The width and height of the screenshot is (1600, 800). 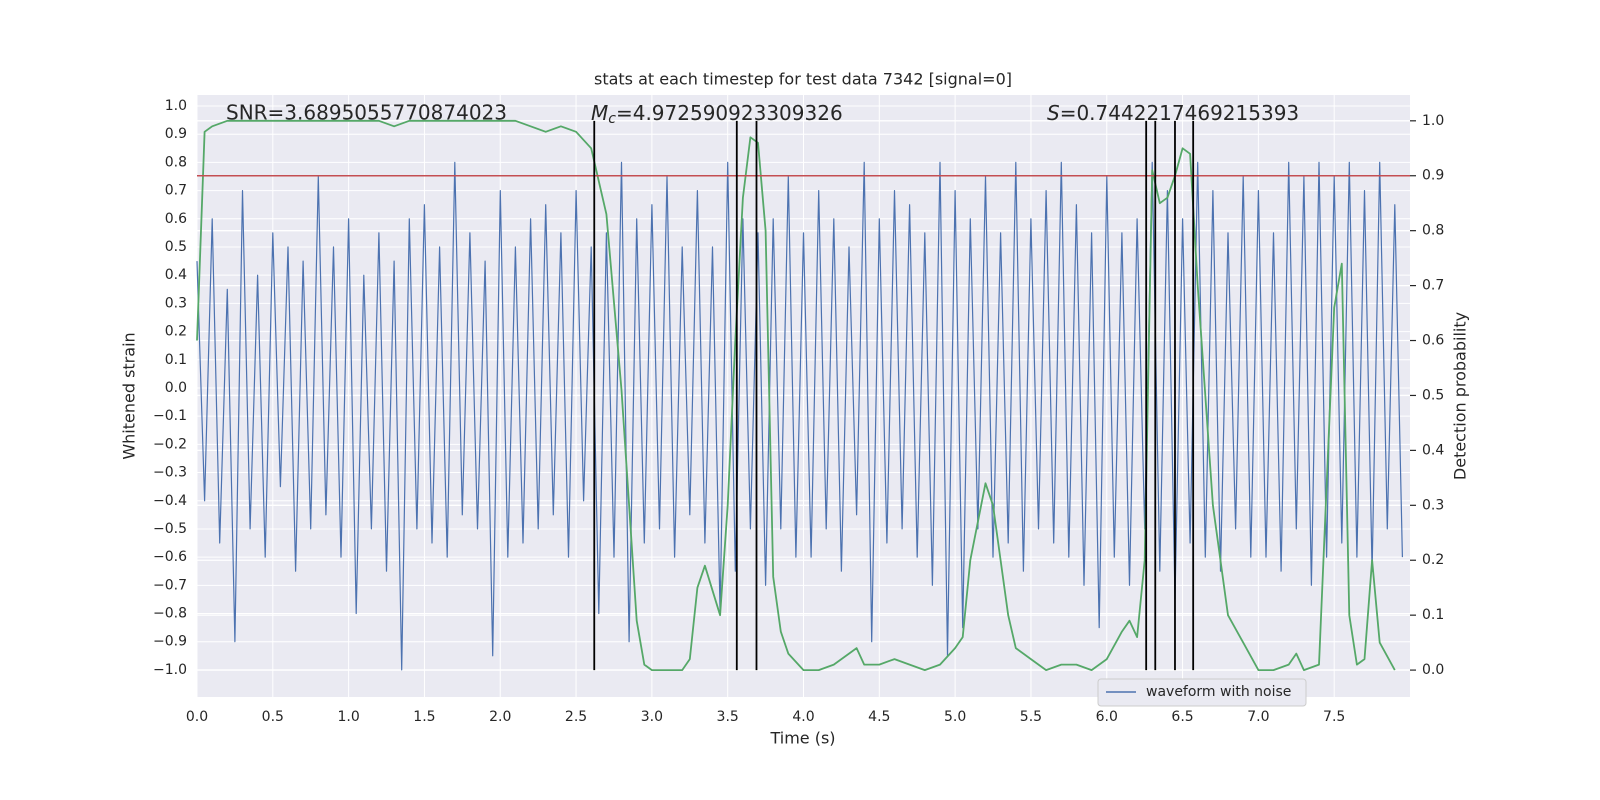 What do you see at coordinates (176, 332) in the screenshot?
I see `y-tick-label: 0.2` at bounding box center [176, 332].